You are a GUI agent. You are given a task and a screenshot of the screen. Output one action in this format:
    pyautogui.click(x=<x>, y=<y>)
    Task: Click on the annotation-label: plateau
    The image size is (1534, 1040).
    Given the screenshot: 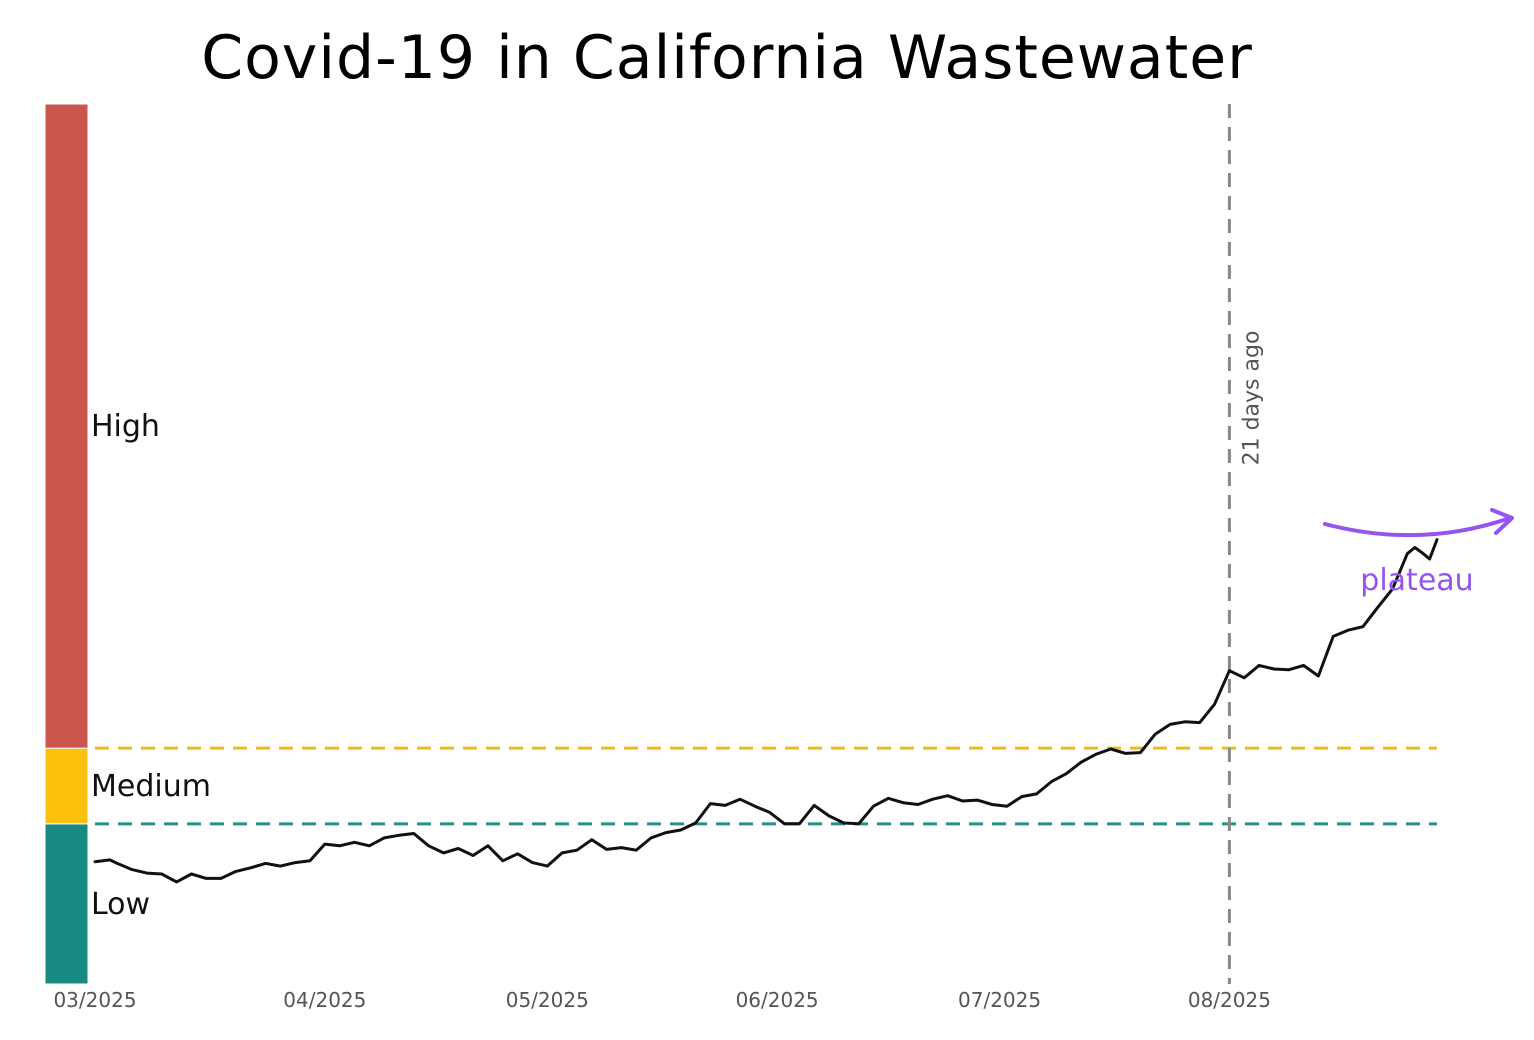 What is the action you would take?
    pyautogui.click(x=1416, y=580)
    